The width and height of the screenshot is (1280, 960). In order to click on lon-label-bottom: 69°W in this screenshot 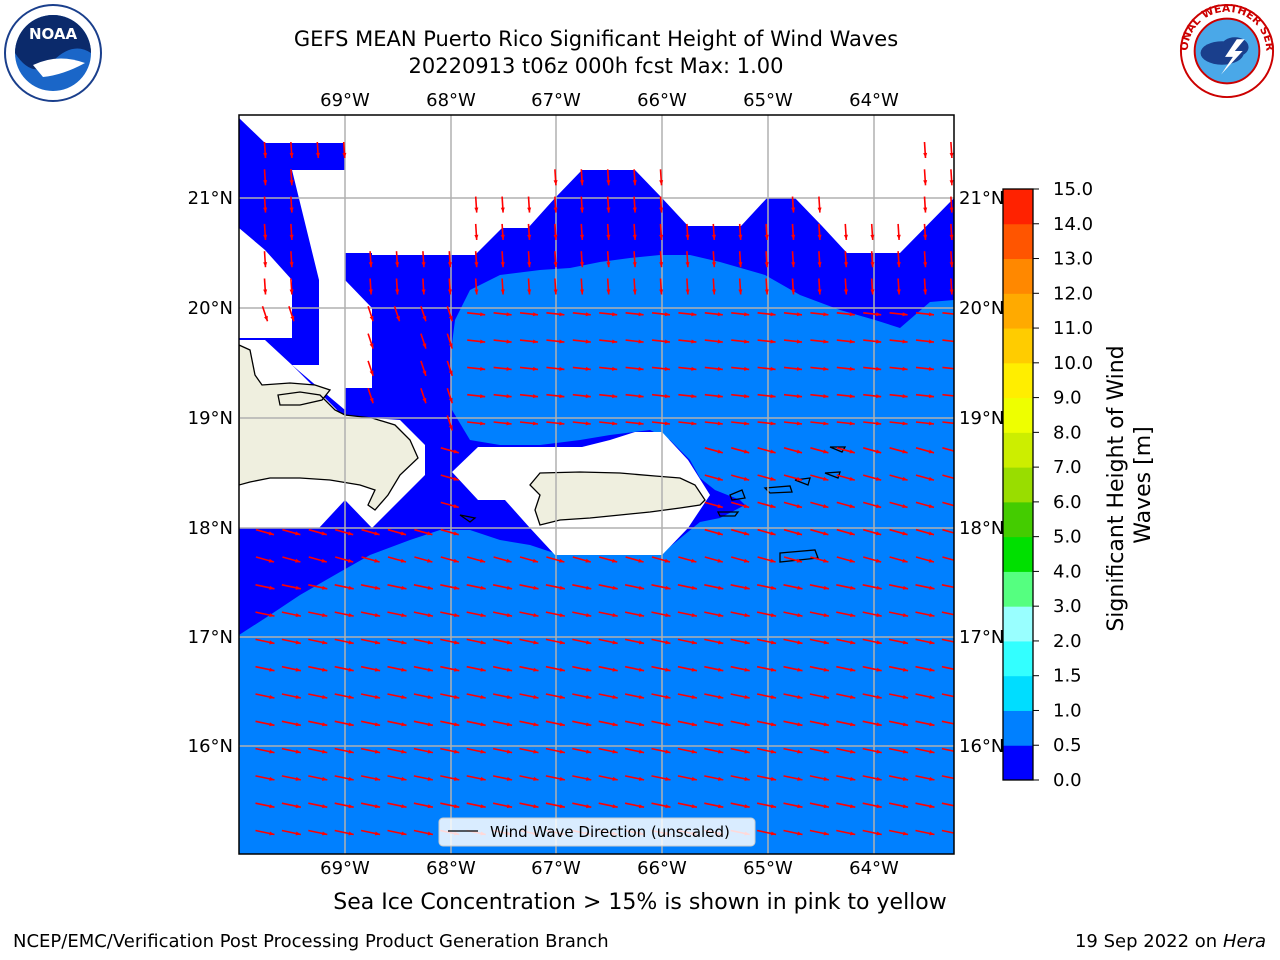, I will do `click(345, 868)`.